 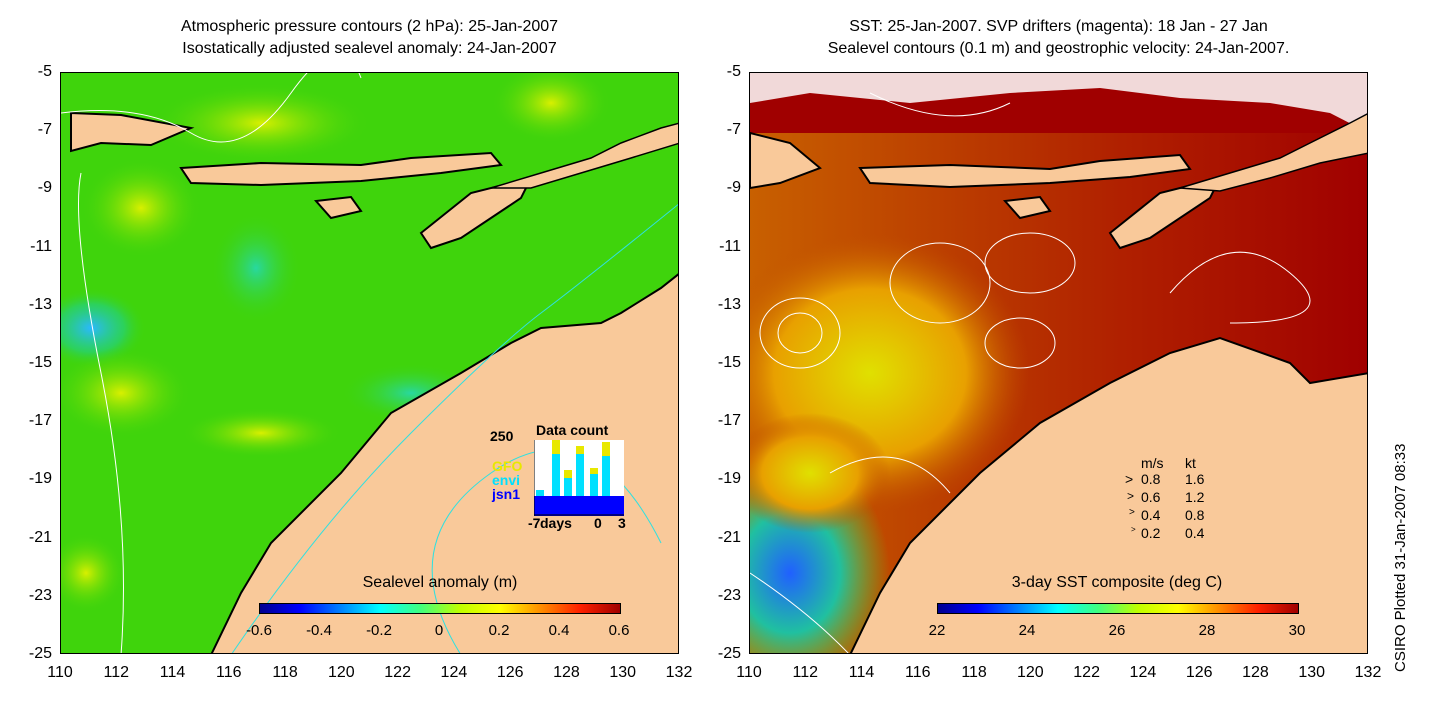 I want to click on colorbar-tick-label: 0.4, so click(x=559, y=630).